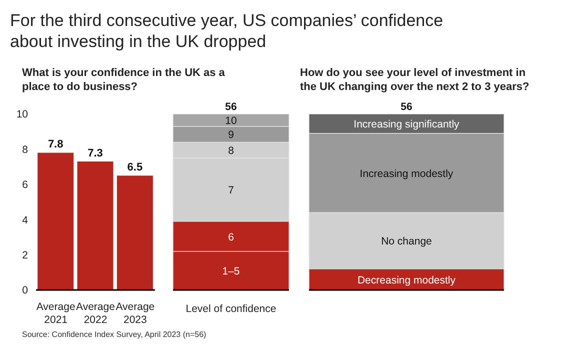 The width and height of the screenshot is (569, 345). I want to click on data-label: 7.8, so click(56, 144).